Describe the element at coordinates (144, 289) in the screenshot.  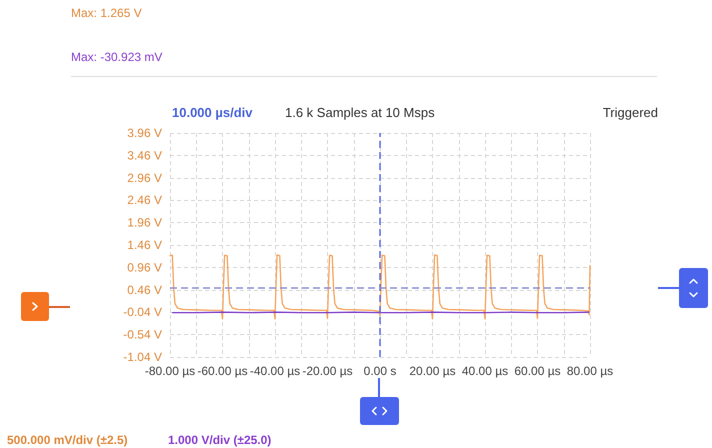
I see `y-tick-label: 0.46 V` at that location.